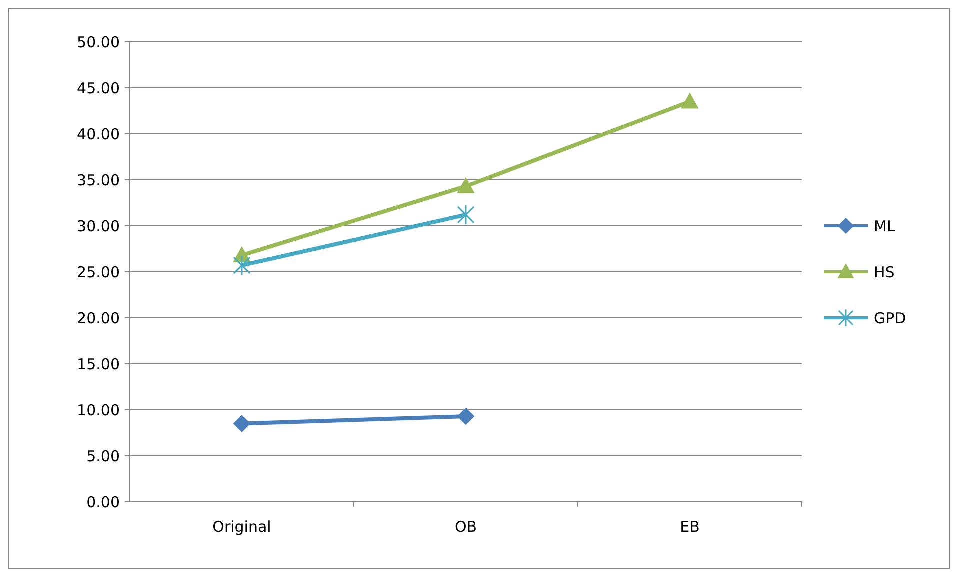 Image resolution: width=958 pixels, height=577 pixels. I want to click on y-tick-label: 40.00, so click(98, 134).